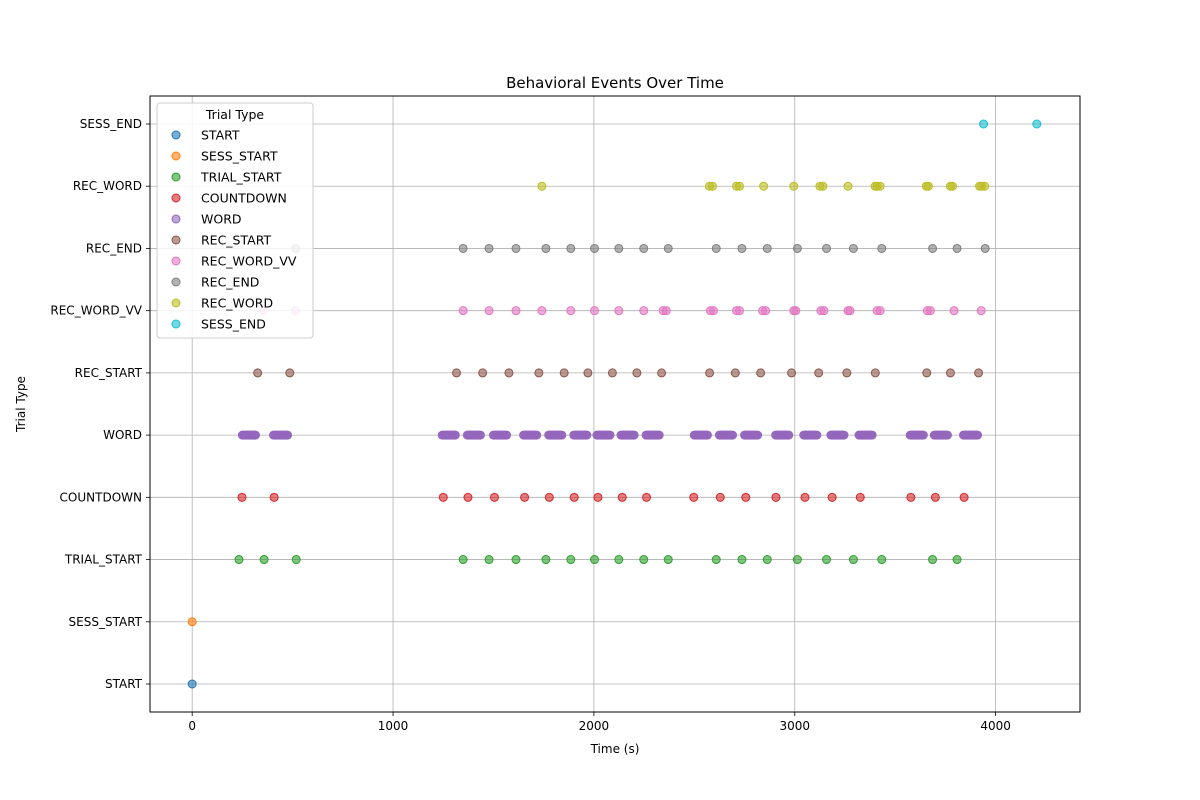 The width and height of the screenshot is (1200, 800). I want to click on y-axis-title: Trial Type, so click(21, 404).